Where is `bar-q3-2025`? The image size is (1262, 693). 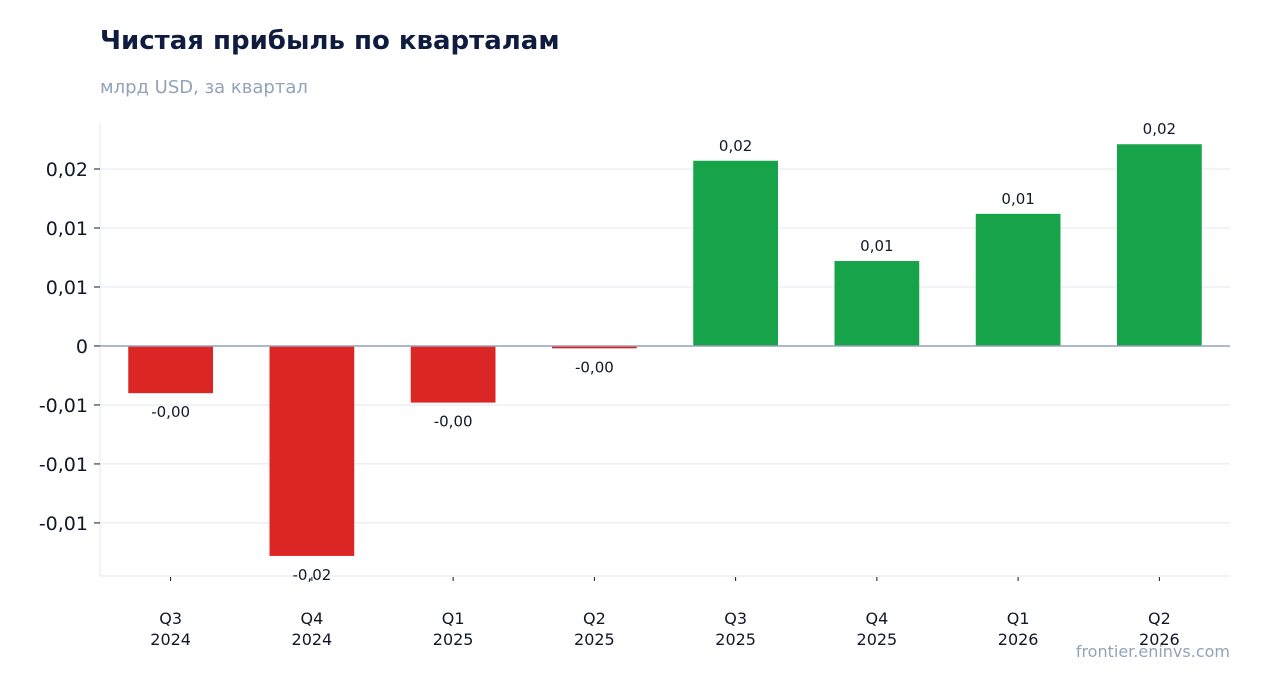
bar-q3-2025 is located at coordinates (735, 253).